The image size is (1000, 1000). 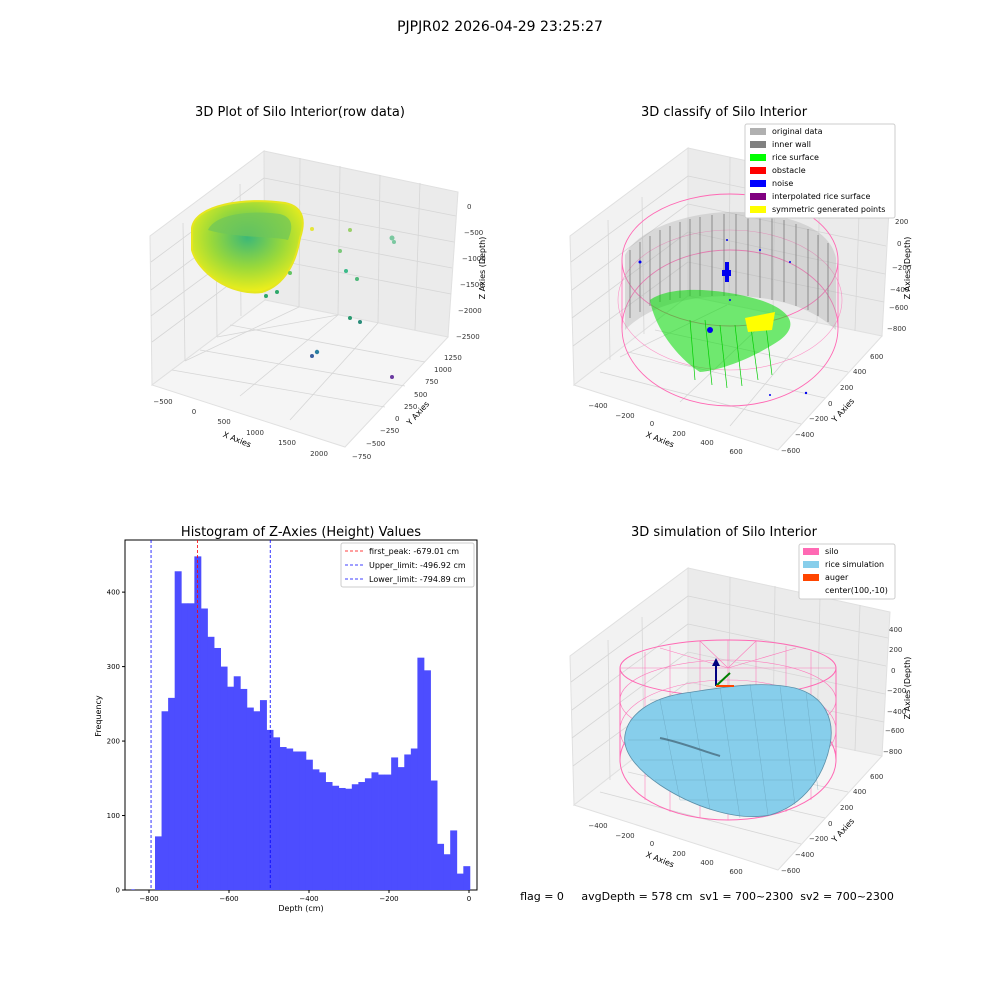 I want to click on legend-lower-limit: Lower_limit: -794.89 cm, so click(x=417, y=579).